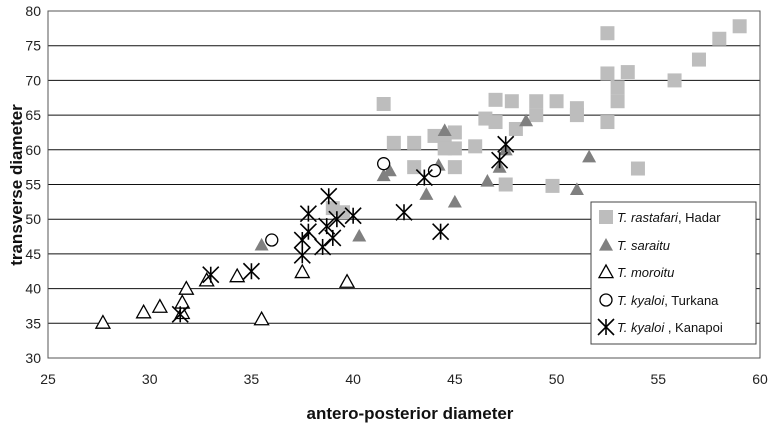 Image resolution: width=768 pixels, height=426 pixels. What do you see at coordinates (670, 327) in the screenshot?
I see `legend-label: T. kyaloi , Kanapoi` at bounding box center [670, 327].